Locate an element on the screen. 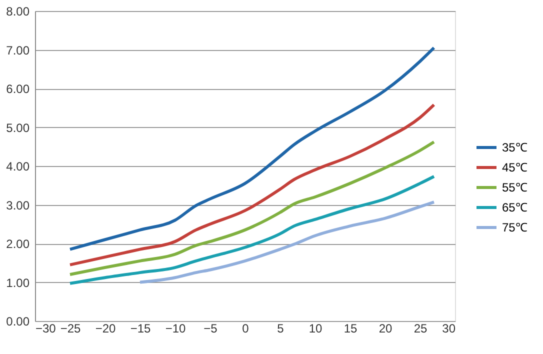 The image size is (543, 354). legend-label: 35℃ is located at coordinates (515, 147).